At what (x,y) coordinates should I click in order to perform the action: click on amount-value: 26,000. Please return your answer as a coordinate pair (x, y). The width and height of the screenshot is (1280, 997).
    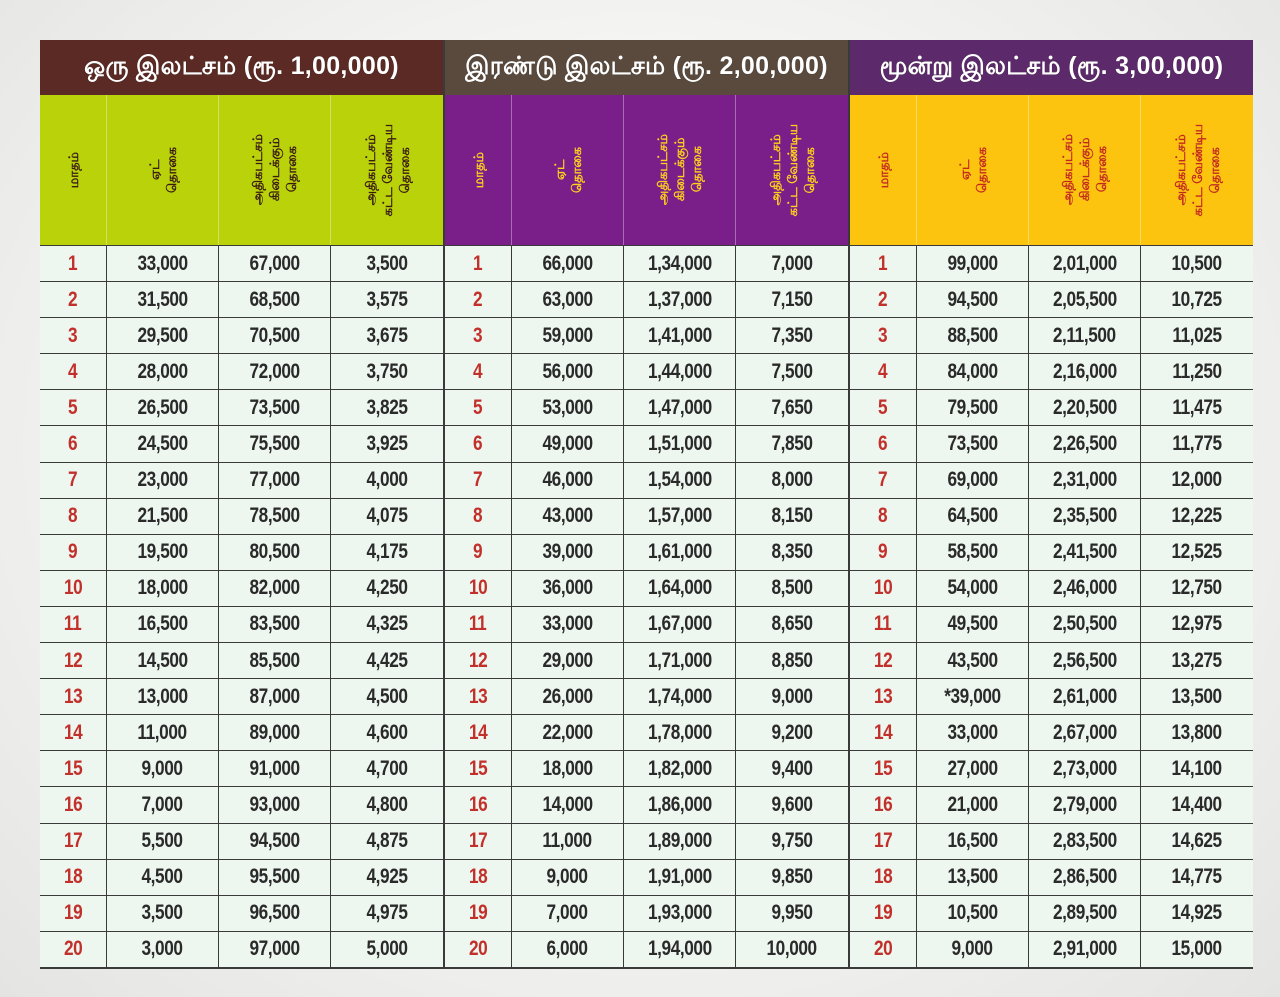
    Looking at the image, I should click on (567, 696).